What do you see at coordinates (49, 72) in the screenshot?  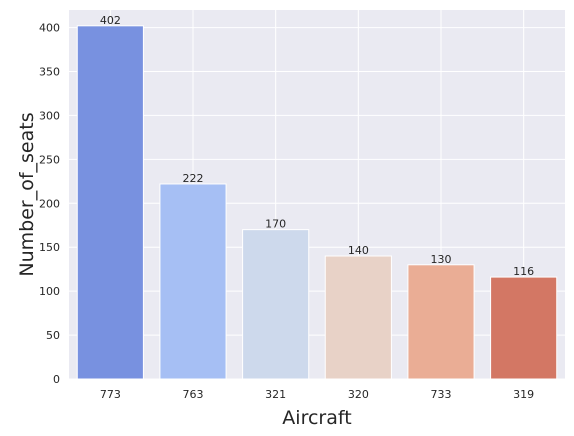 I see `y-tick-label: 350` at bounding box center [49, 72].